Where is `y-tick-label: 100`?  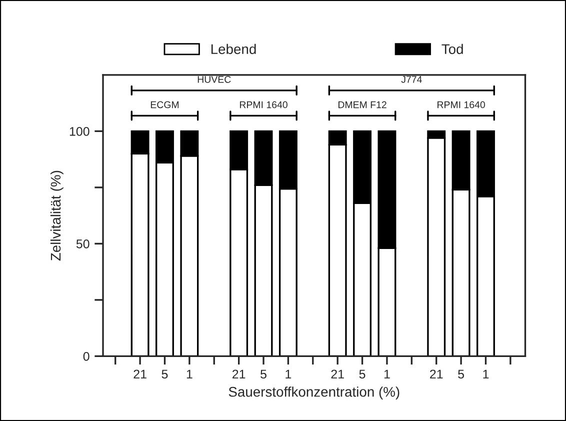 y-tick-label: 100 is located at coordinates (80, 131).